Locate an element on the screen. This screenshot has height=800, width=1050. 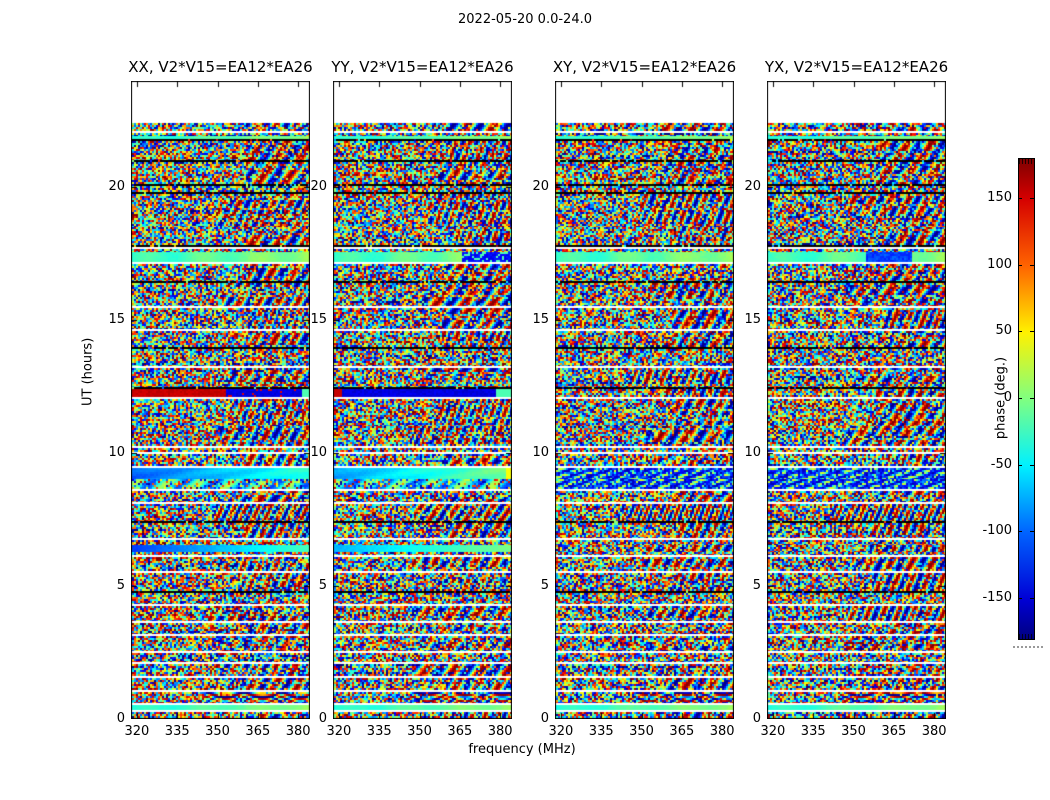
colorbar-tick-label: -50 is located at coordinates (1001, 464).